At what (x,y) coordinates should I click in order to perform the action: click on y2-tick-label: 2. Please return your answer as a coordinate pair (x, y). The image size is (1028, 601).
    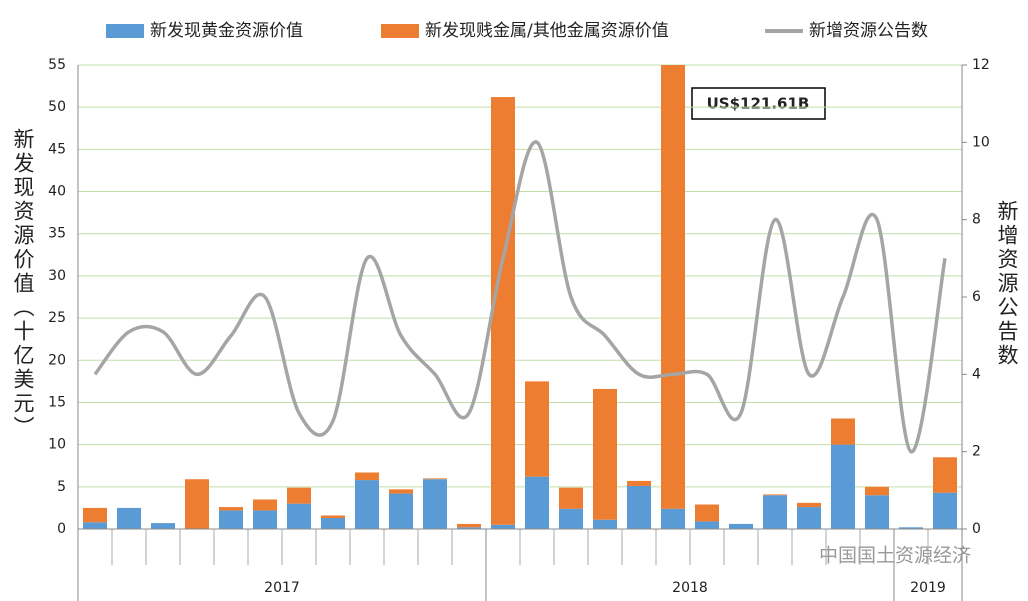
    Looking at the image, I should click on (976, 452).